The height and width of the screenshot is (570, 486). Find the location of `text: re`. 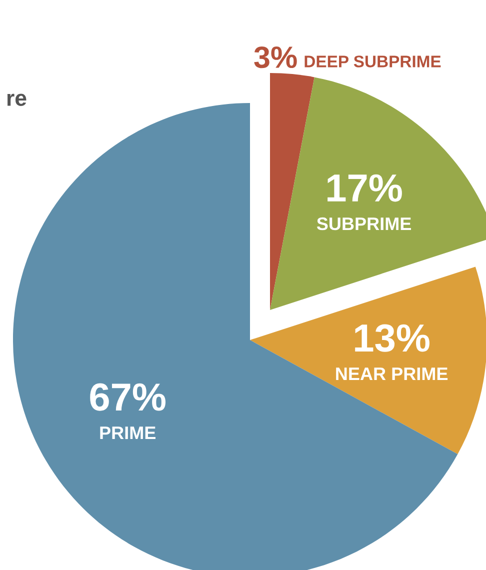

text: re is located at coordinates (16, 100).